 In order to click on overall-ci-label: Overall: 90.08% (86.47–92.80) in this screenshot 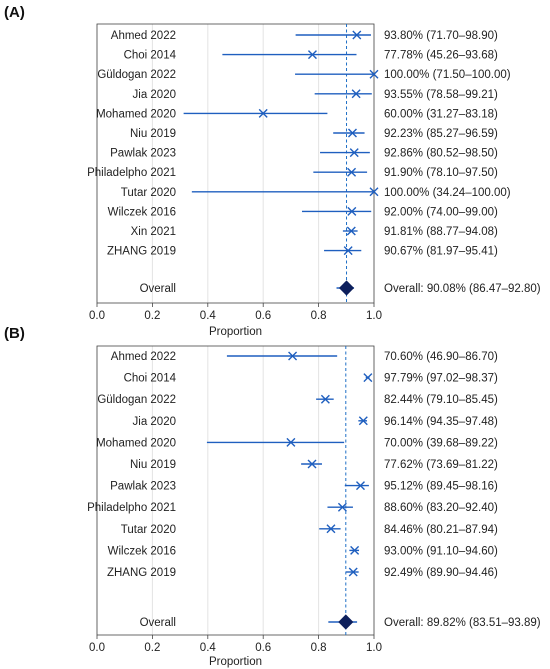, I will do `click(462, 289)`.